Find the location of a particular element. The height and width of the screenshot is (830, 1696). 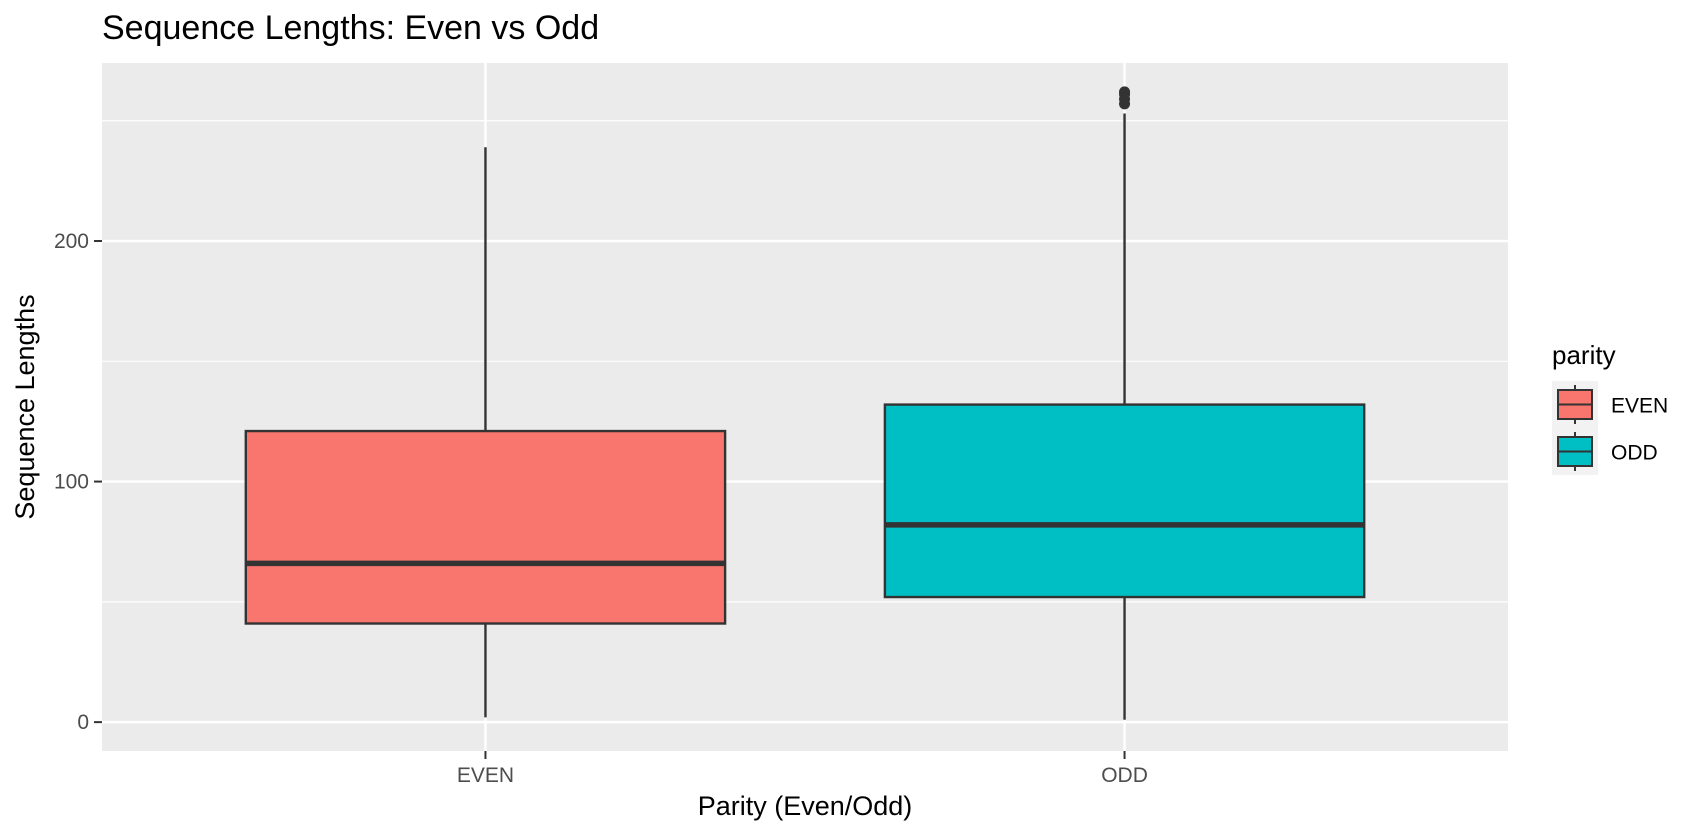

legend-label: EVEN is located at coordinates (1639, 406).